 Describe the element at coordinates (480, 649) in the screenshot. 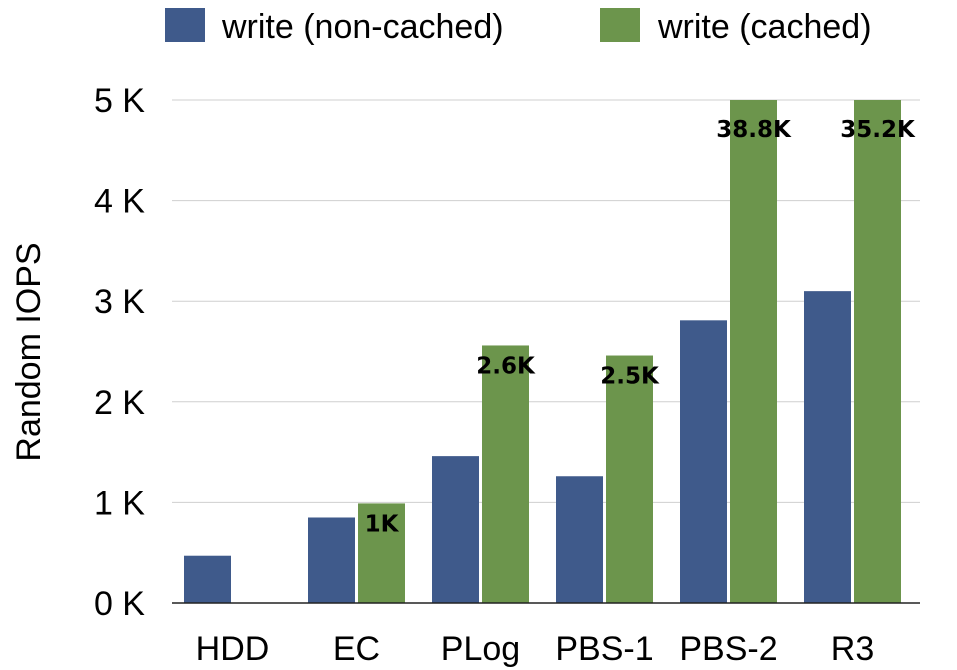

I see `x-tick-label: PLog` at that location.